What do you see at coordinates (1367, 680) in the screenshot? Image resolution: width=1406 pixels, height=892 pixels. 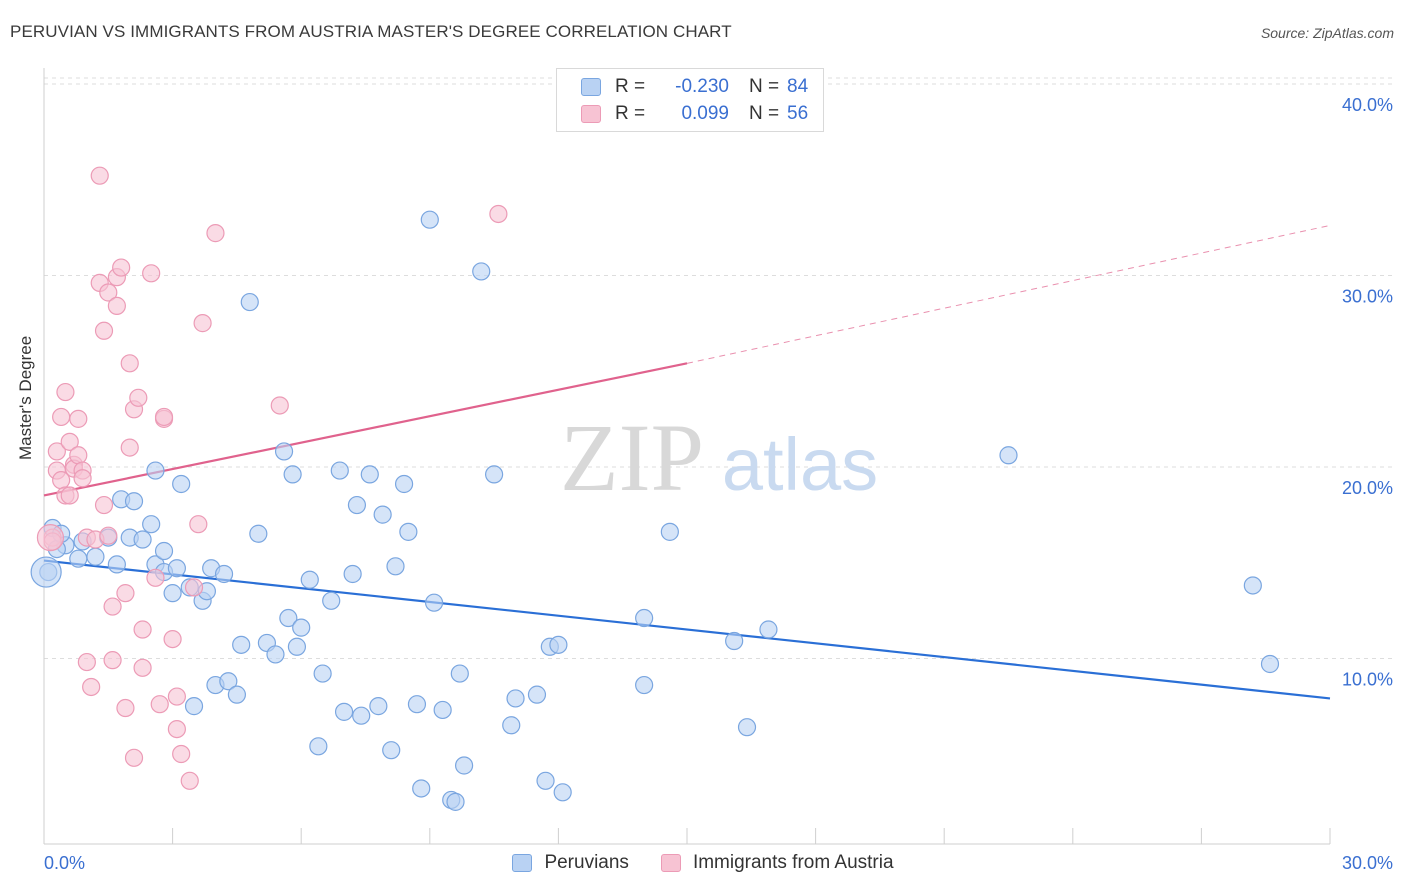 I see `y-tick-label: 10.0%` at bounding box center [1367, 680].